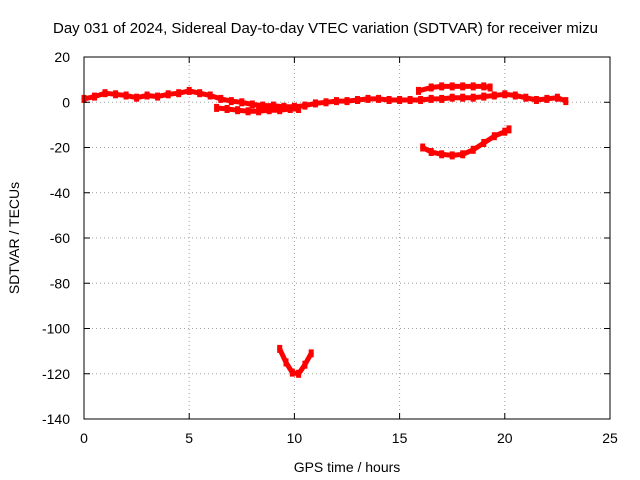 The height and width of the screenshot is (480, 640). I want to click on y-tick-label: -120, so click(56, 374).